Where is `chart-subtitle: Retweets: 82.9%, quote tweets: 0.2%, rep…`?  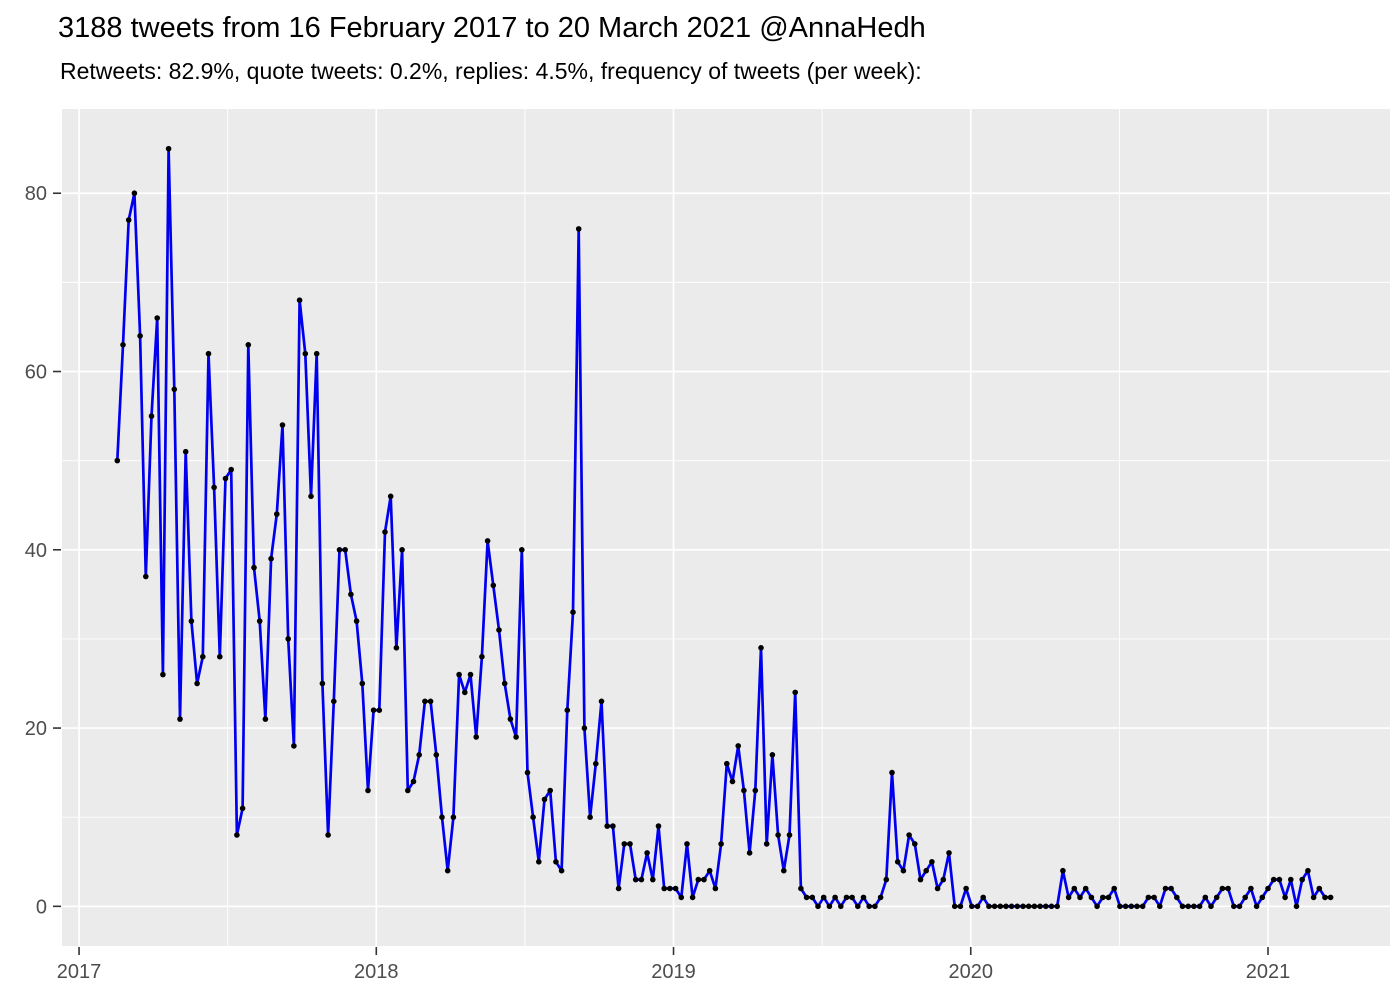
chart-subtitle: Retweets: 82.9%, quote tweets: 0.2%, rep… is located at coordinates (491, 71).